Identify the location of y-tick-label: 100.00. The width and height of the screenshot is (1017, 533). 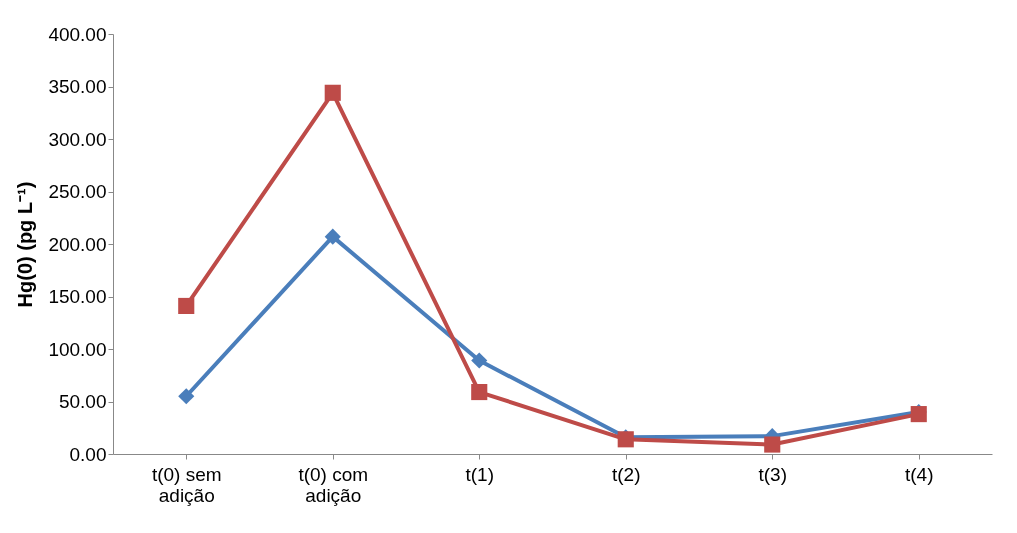
(77, 349).